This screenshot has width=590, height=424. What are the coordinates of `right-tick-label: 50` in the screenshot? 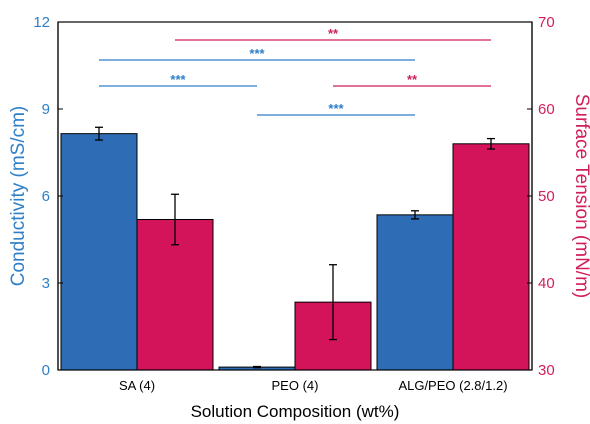 It's located at (546, 196).